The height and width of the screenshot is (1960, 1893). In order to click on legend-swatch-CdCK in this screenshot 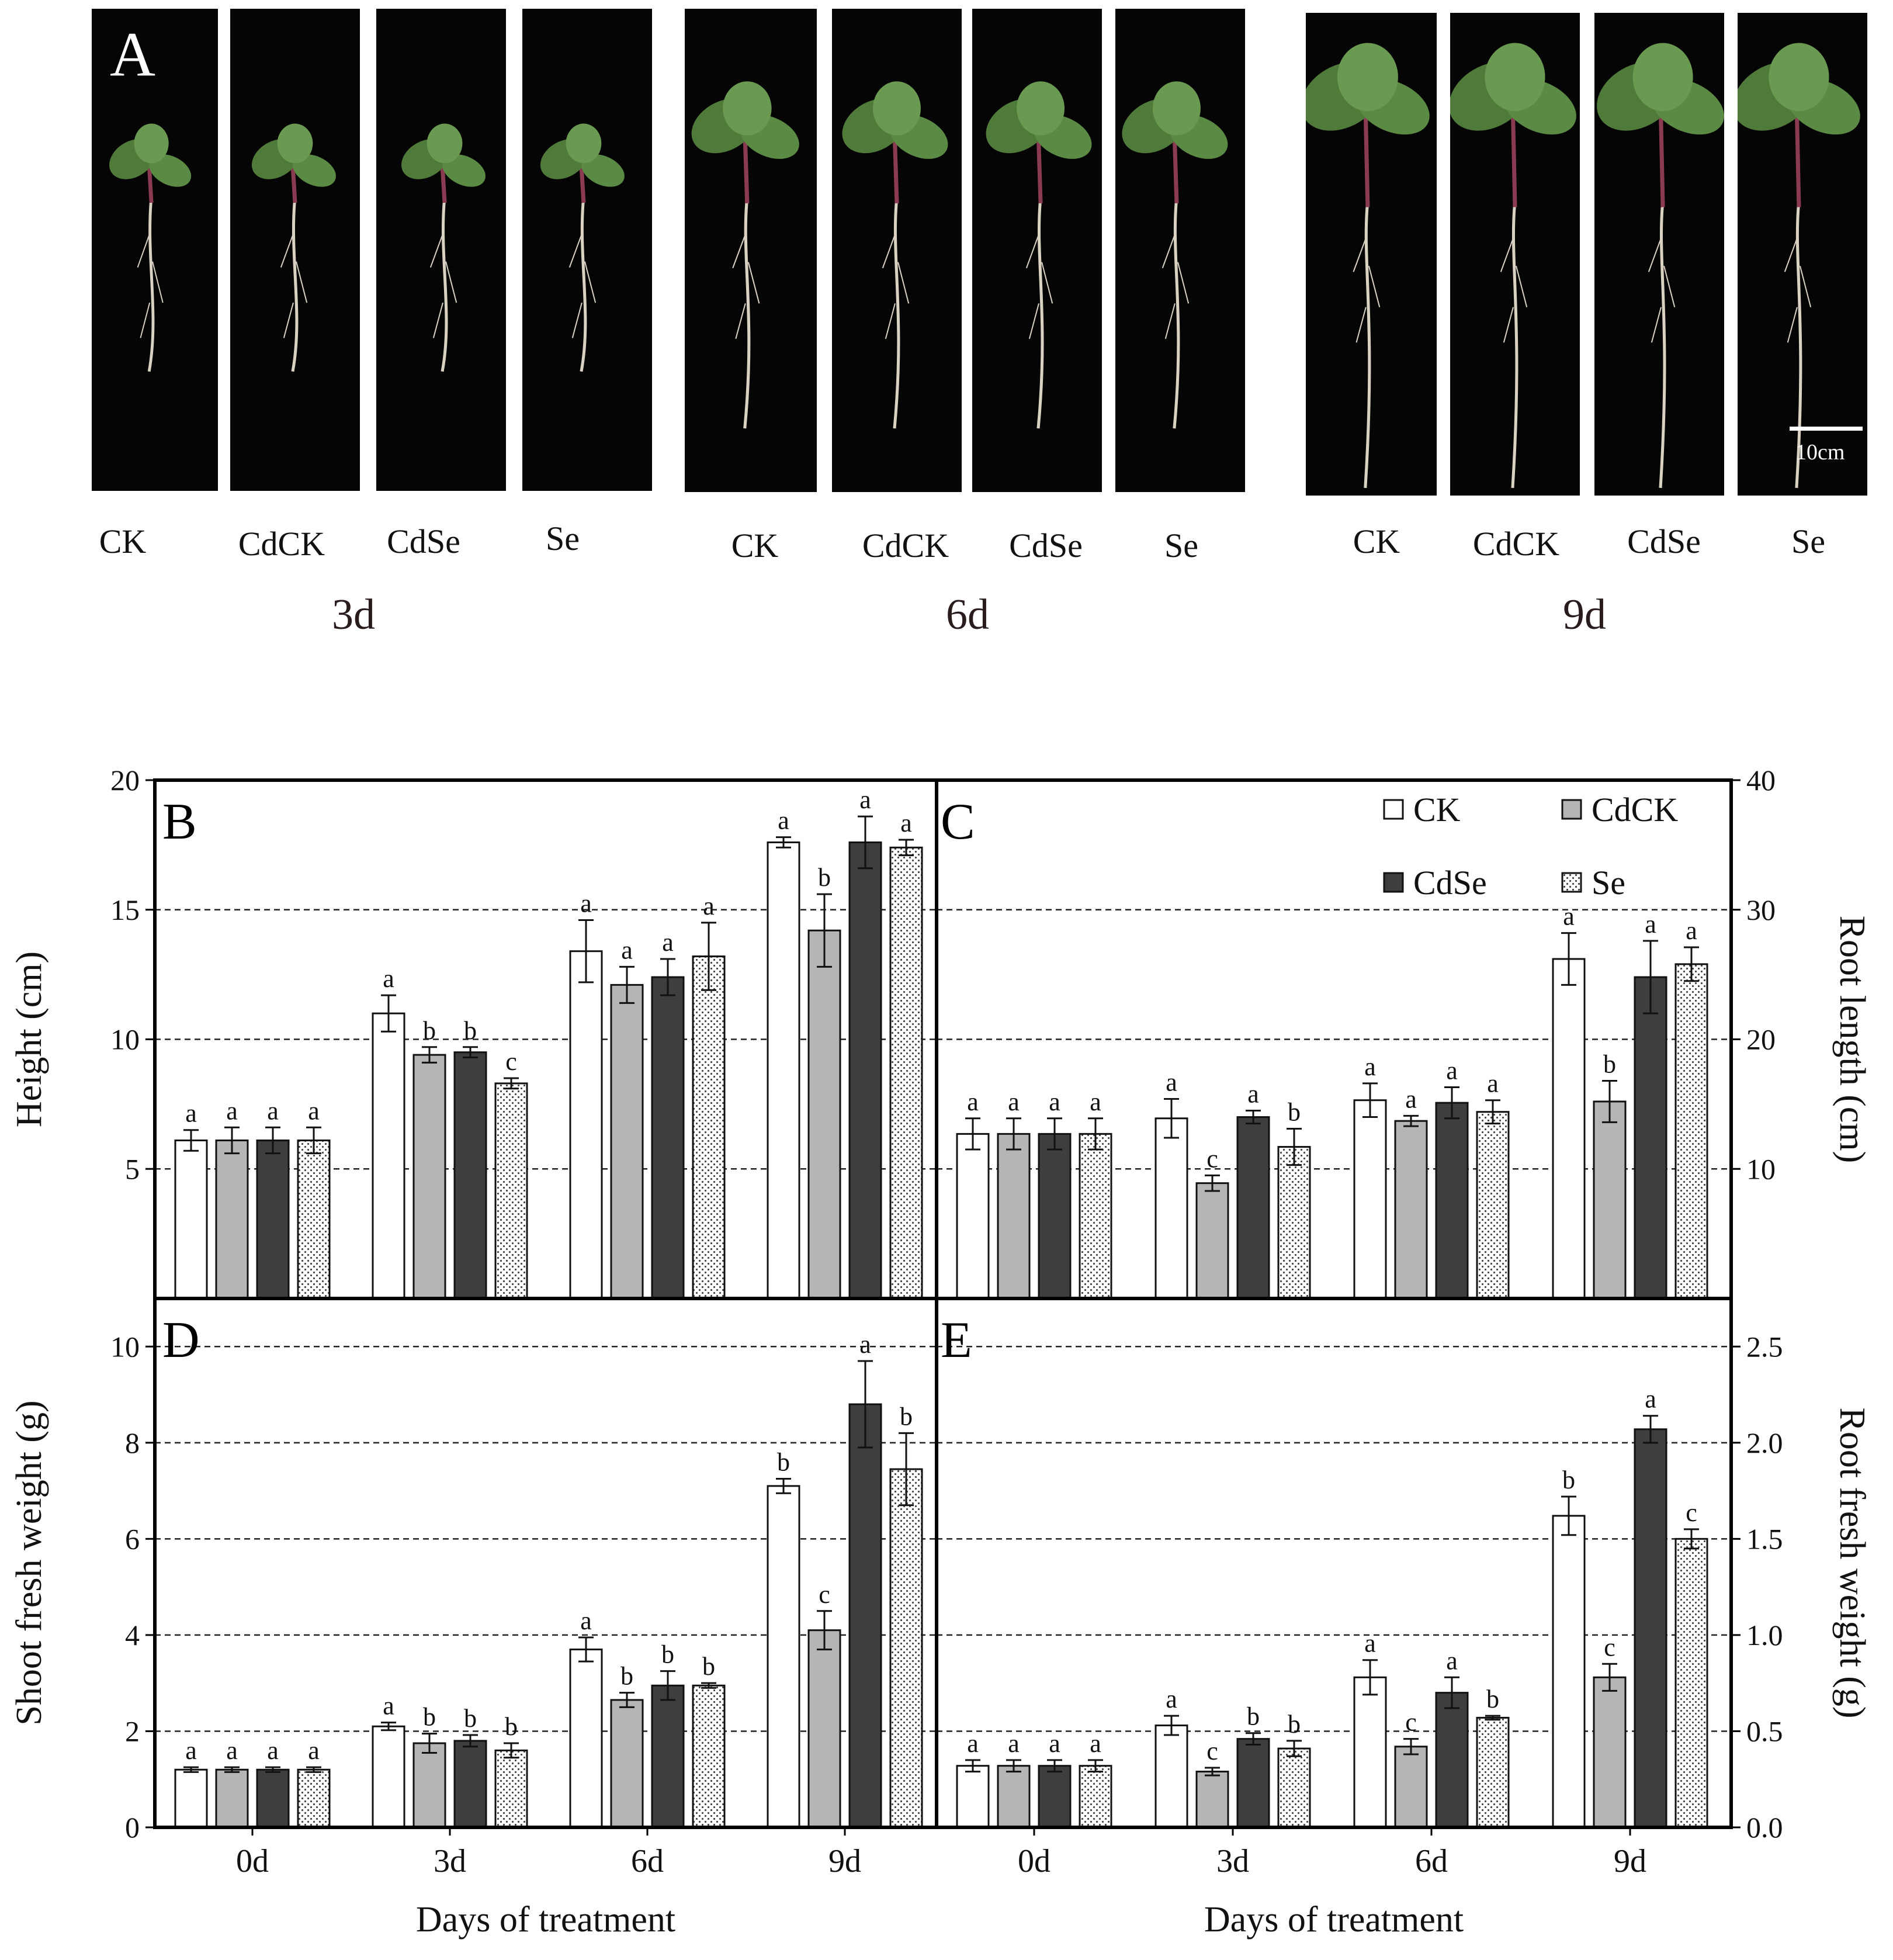, I will do `click(1571, 809)`.